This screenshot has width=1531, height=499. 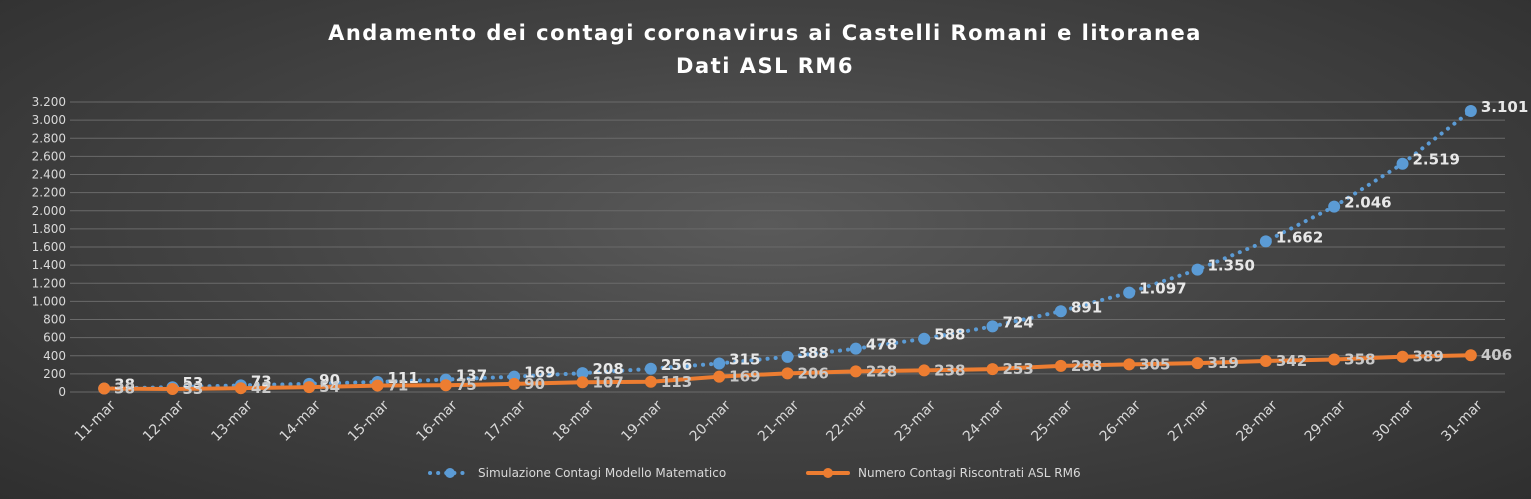 I want to click on series-1-data-label: 253, so click(x=1018, y=369).